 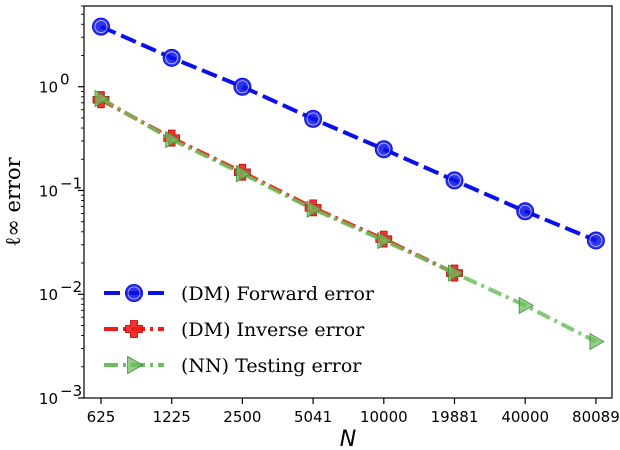 What do you see at coordinates (273, 330) in the screenshot?
I see `legend-label: (DM) Inverse error` at bounding box center [273, 330].